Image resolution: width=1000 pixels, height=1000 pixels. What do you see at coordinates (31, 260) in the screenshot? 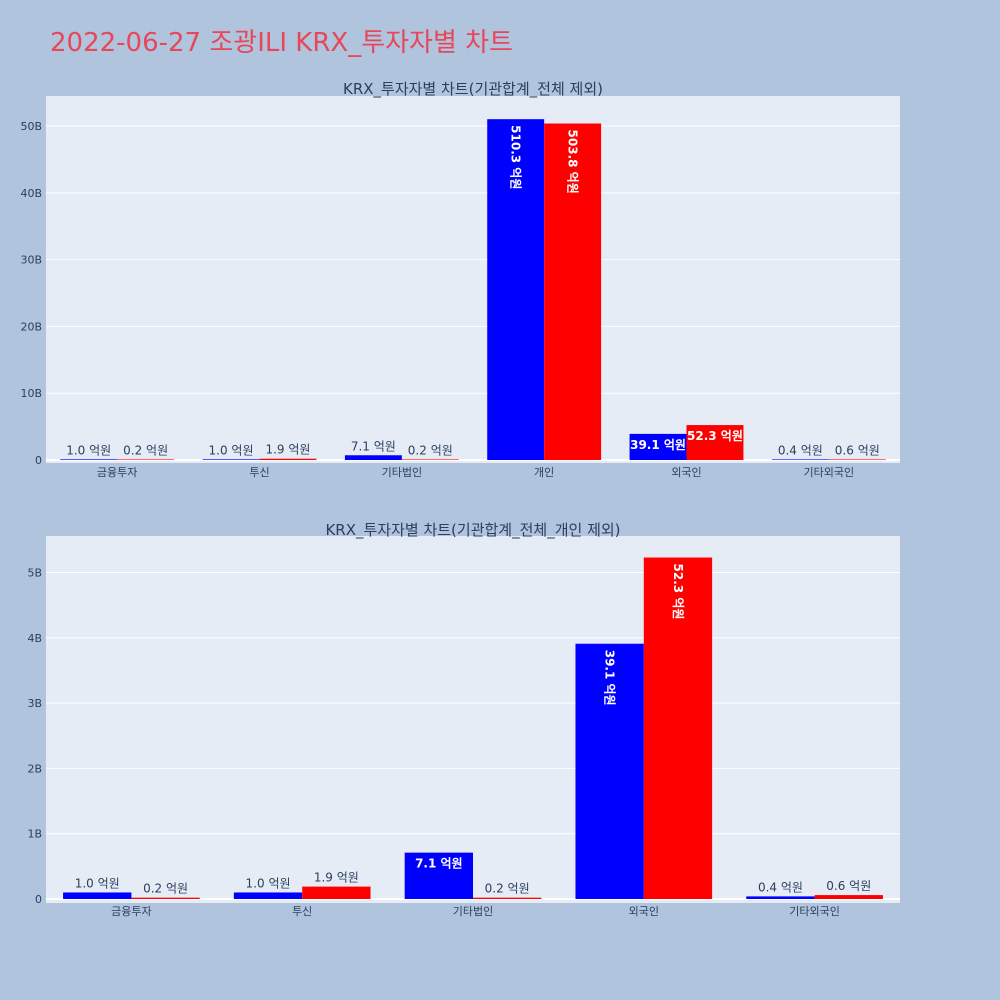
I see `y-tick-label: 30B` at bounding box center [31, 260].